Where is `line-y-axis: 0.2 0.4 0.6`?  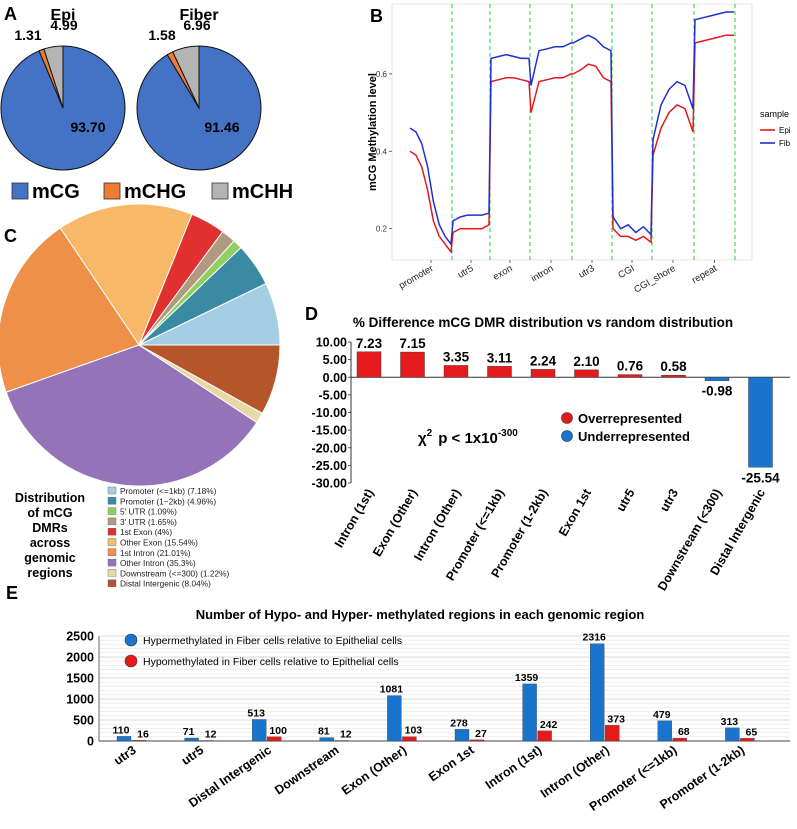
line-y-axis: 0.2 0.4 0.6 is located at coordinates (384, 152).